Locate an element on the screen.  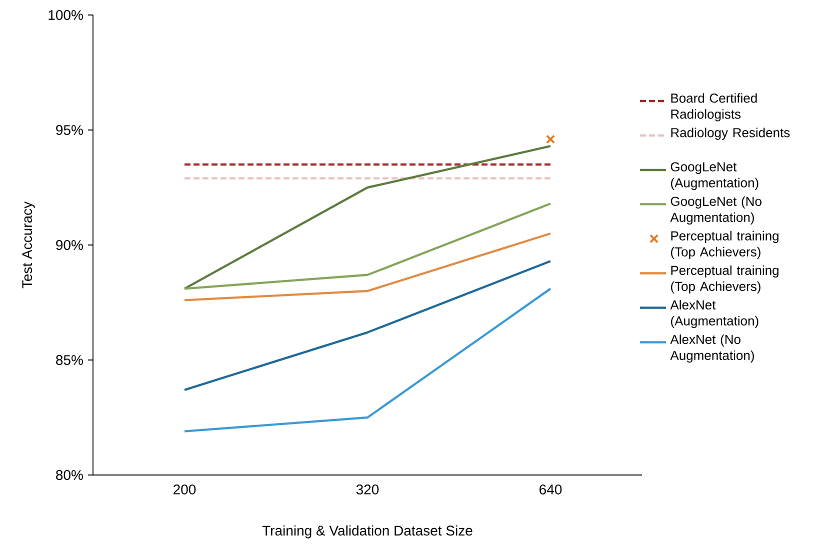
y-tick-label: 85% is located at coordinates (69, 360).